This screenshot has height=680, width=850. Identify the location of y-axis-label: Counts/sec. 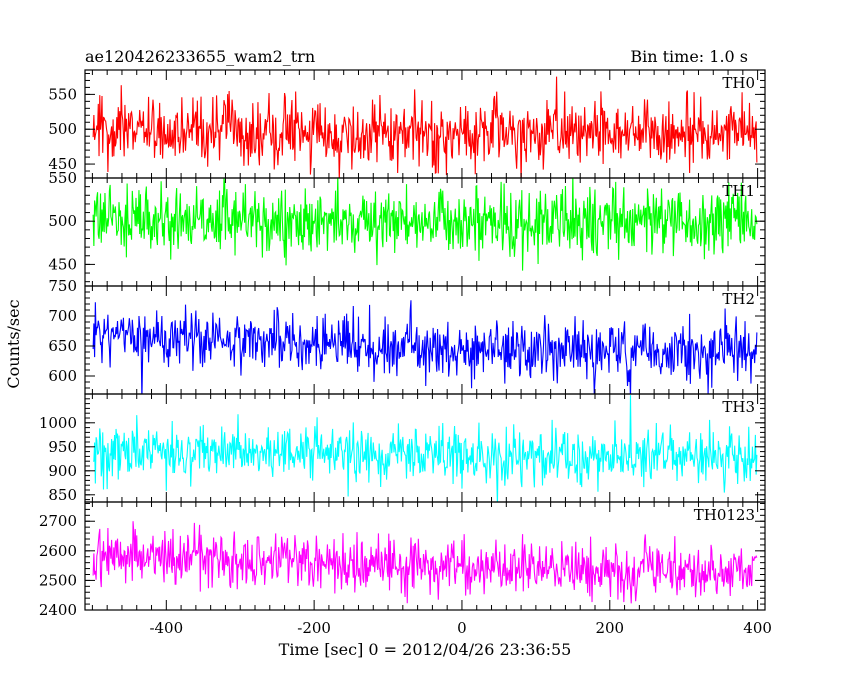
(13, 343).